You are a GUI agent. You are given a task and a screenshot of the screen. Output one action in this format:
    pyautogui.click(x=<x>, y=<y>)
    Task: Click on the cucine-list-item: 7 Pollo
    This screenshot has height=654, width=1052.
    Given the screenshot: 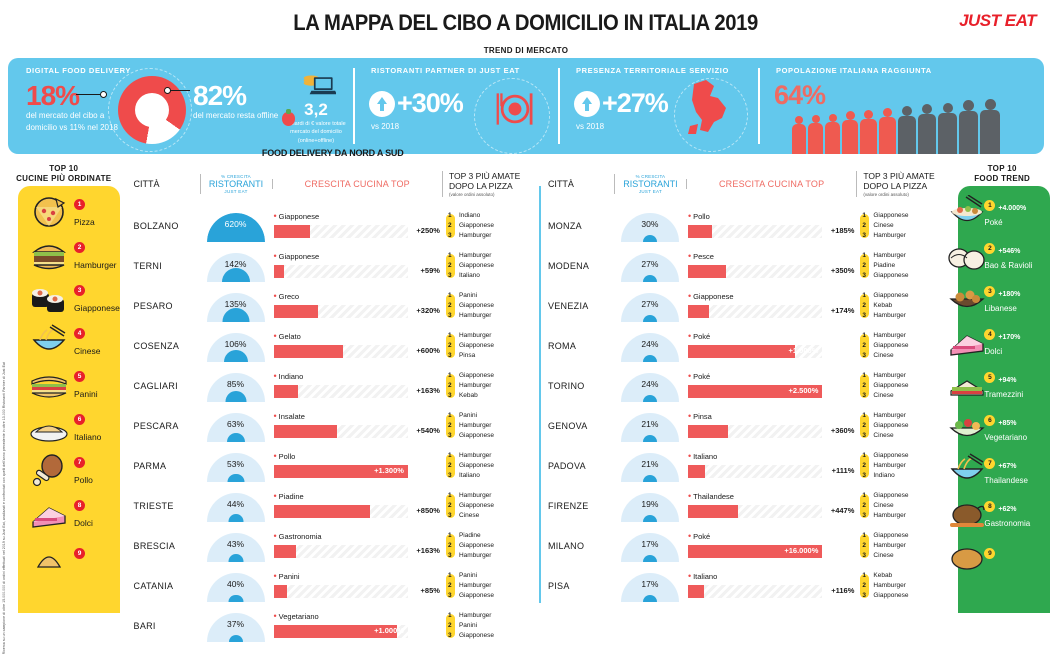 What is the action you would take?
    pyautogui.click(x=70, y=469)
    